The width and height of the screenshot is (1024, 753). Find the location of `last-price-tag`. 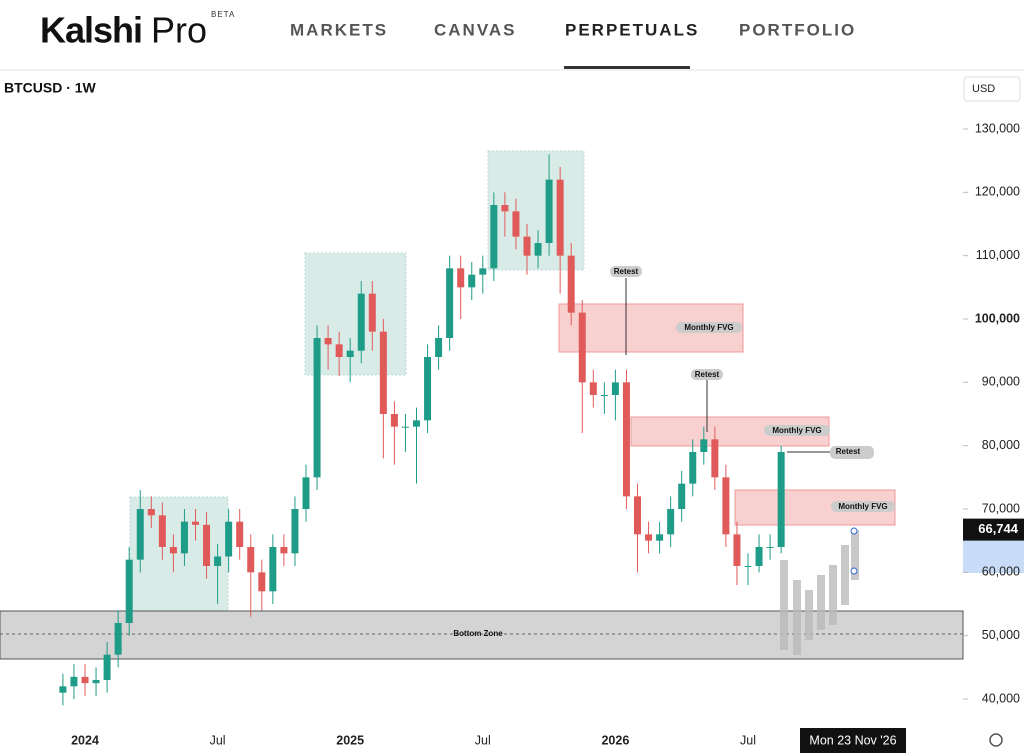

last-price-tag is located at coordinates (993, 529).